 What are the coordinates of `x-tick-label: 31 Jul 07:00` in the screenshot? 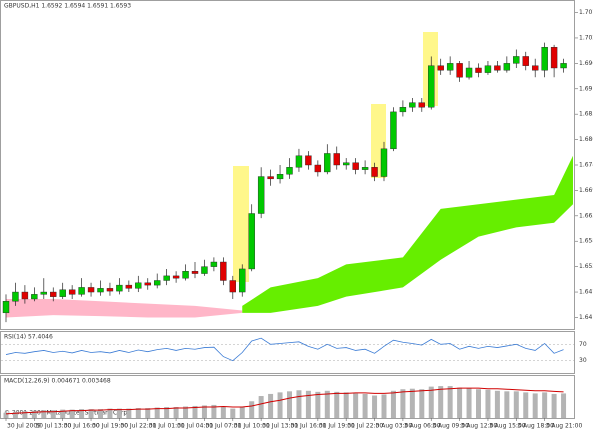 It's located at (223, 426).